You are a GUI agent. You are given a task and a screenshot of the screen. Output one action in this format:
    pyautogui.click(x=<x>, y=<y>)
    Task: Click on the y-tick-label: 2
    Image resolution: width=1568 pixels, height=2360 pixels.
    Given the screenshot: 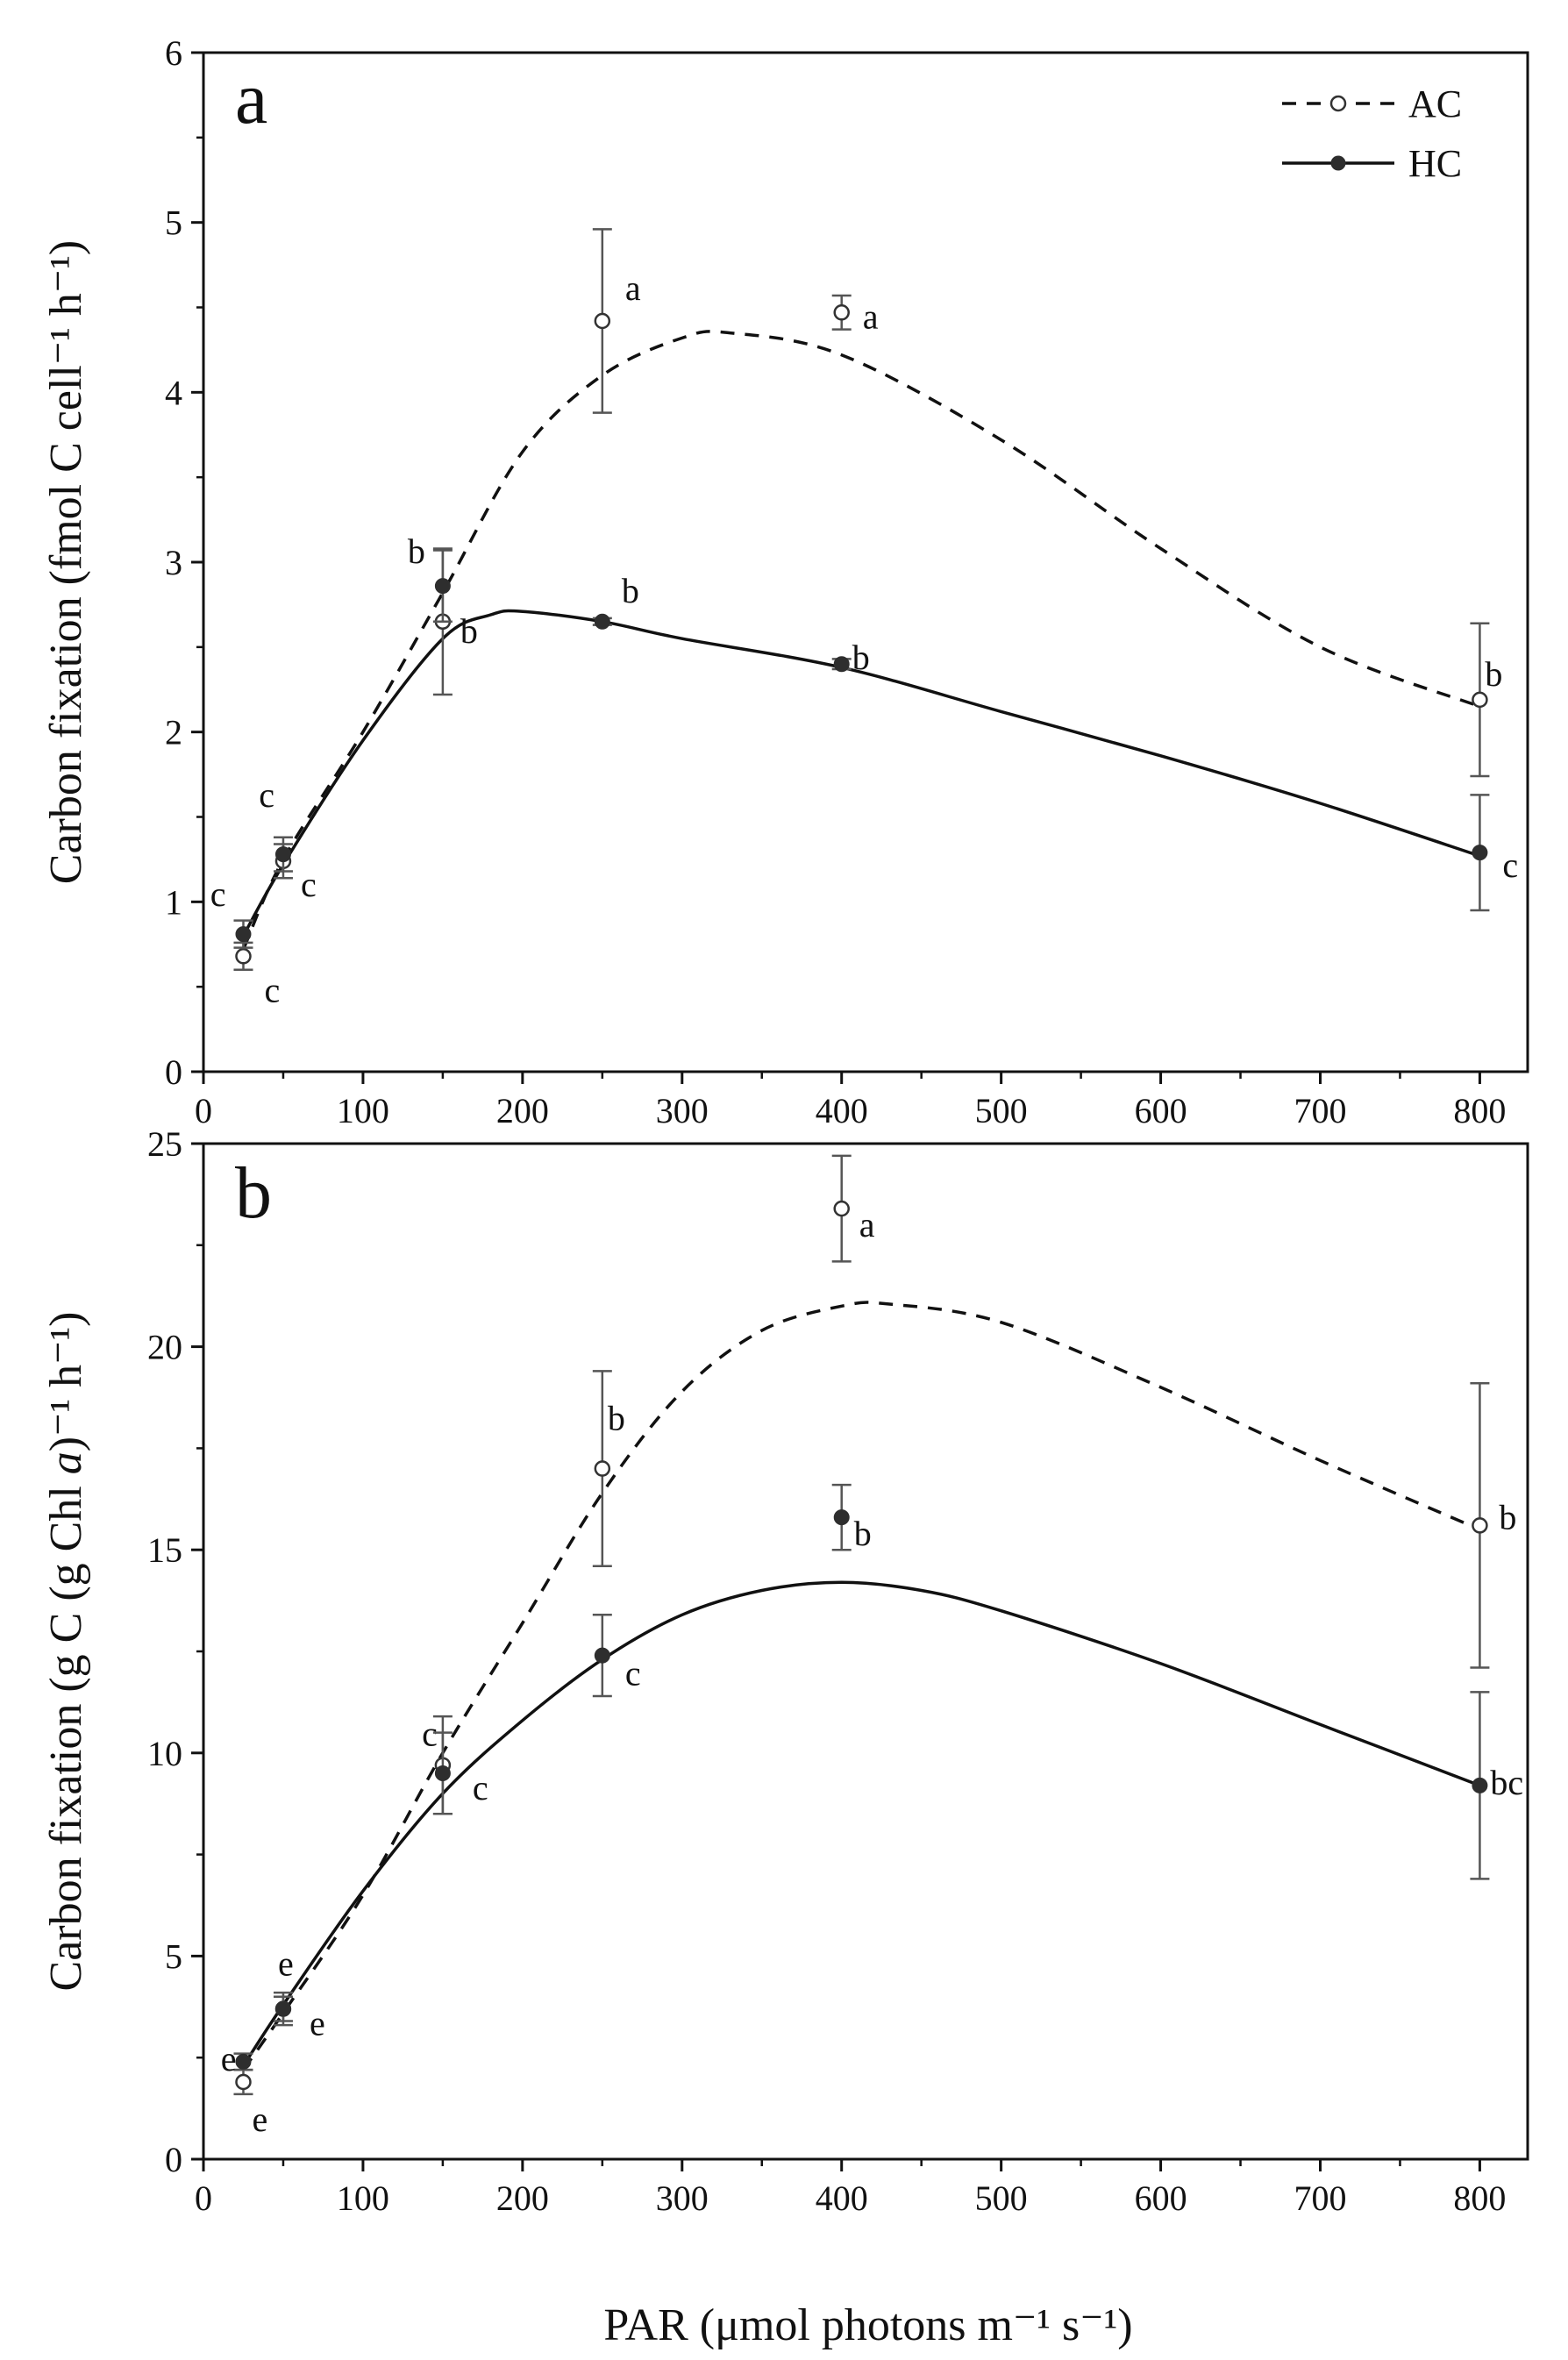 What is the action you would take?
    pyautogui.click(x=174, y=732)
    